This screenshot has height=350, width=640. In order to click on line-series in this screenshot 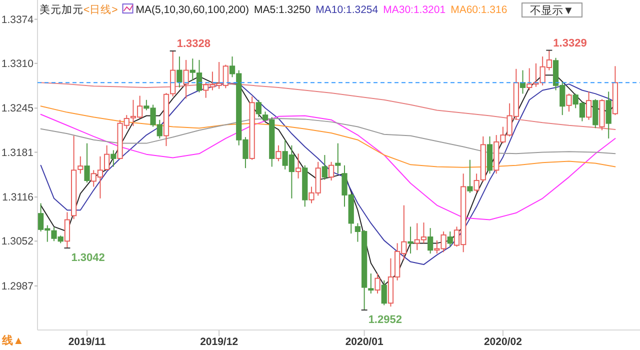, I will do `click(328, 136)`.